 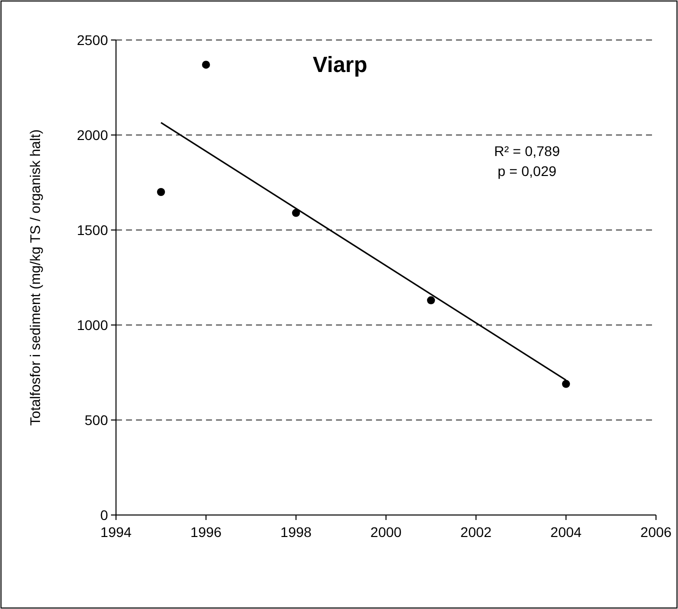 What do you see at coordinates (296, 532) in the screenshot?
I see `x-tick-label: 1998` at bounding box center [296, 532].